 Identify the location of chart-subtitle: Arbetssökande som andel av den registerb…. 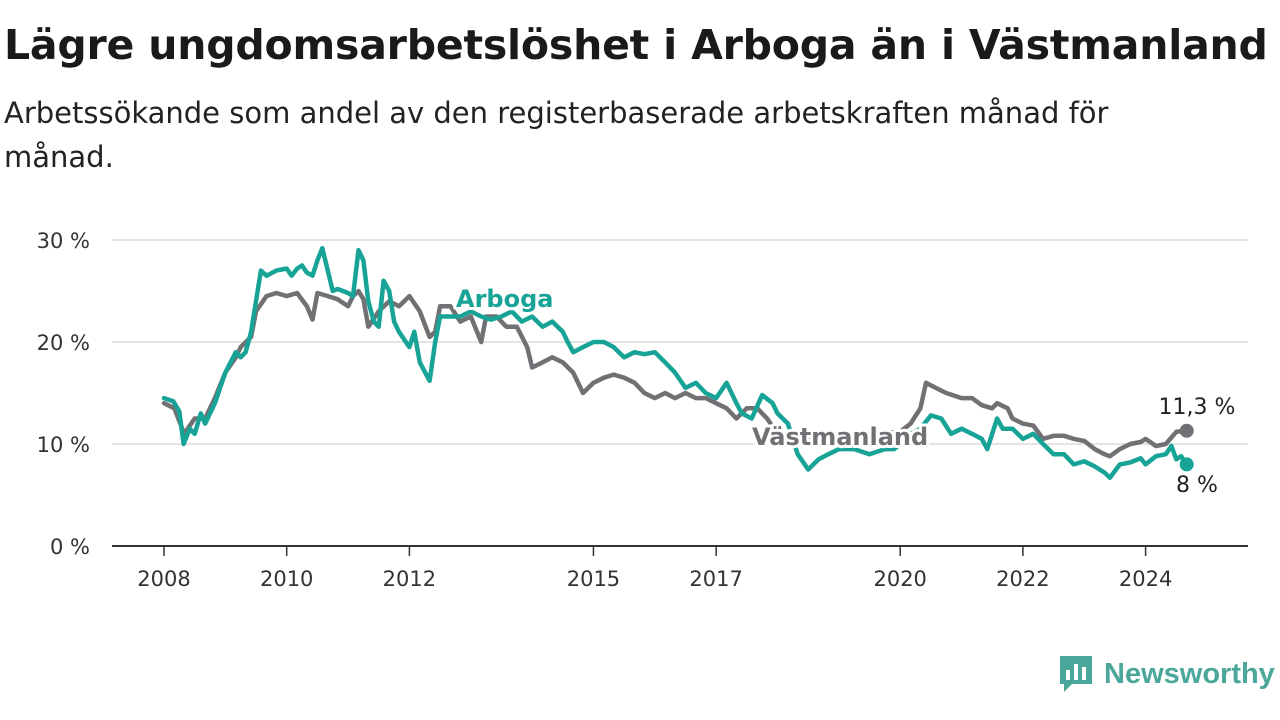
(556, 135).